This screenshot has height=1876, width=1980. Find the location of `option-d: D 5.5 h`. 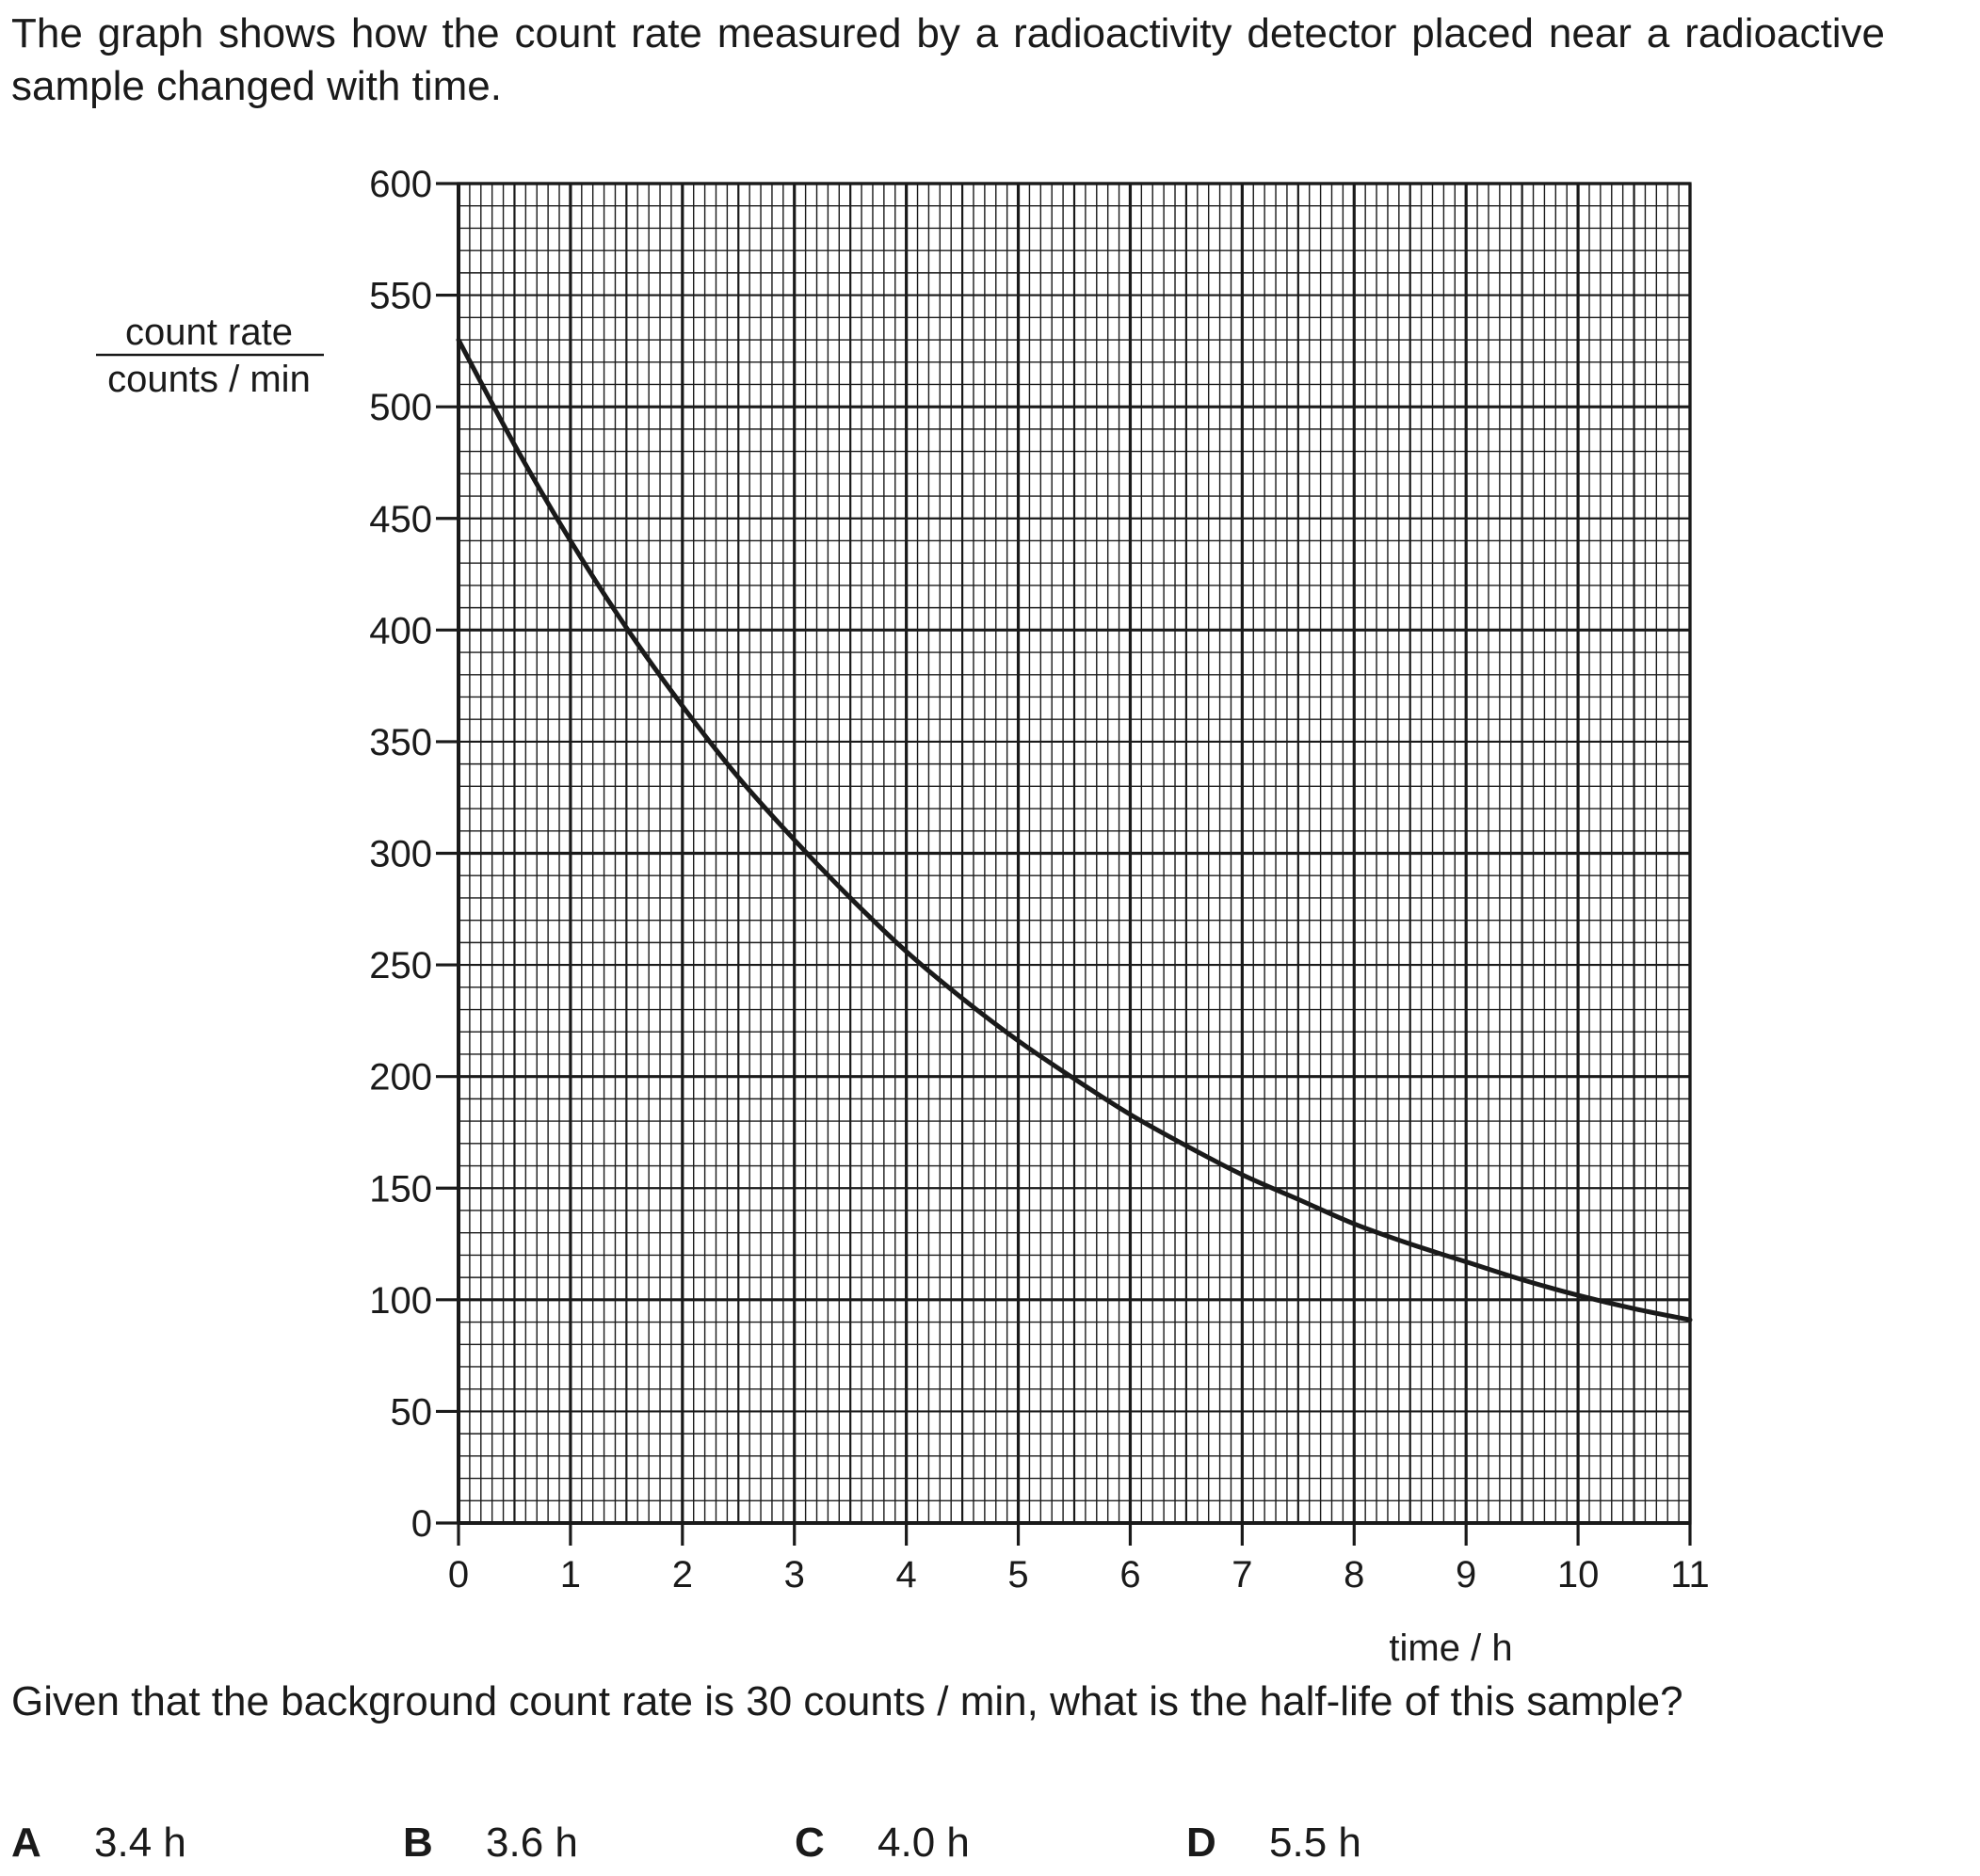

option-d: D 5.5 h is located at coordinates (1273, 1843).